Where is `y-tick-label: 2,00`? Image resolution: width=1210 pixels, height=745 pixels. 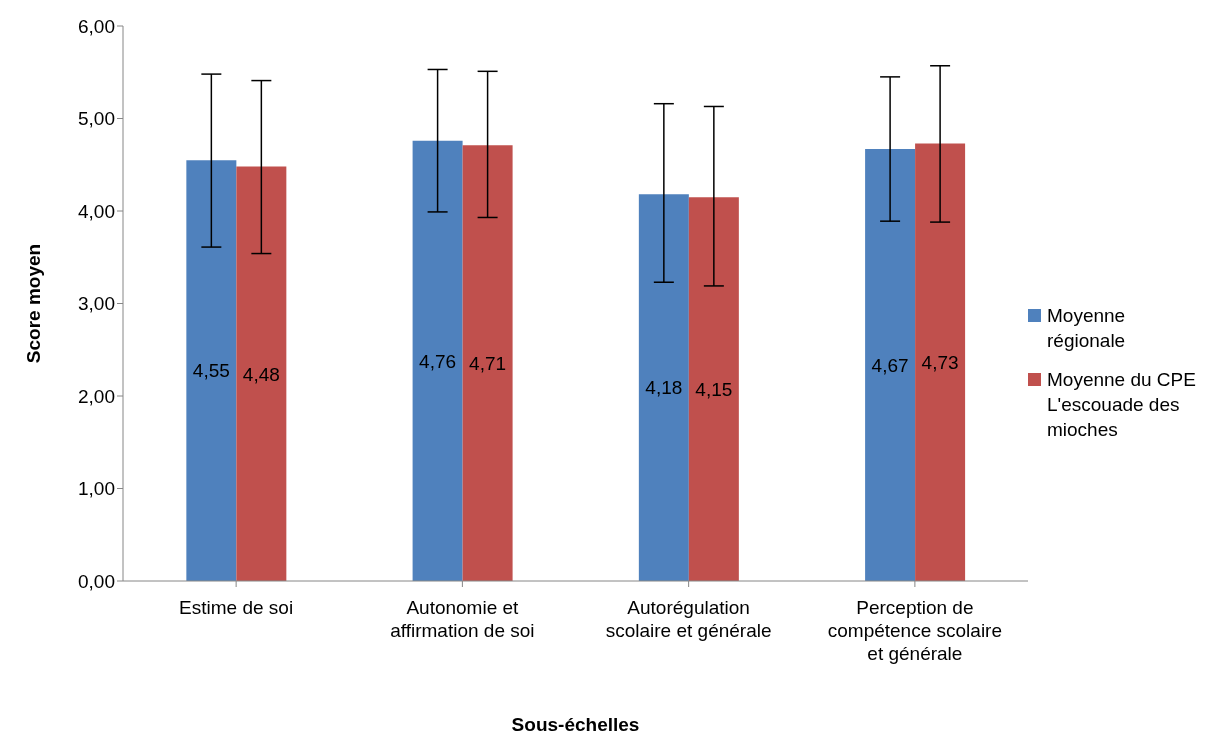 y-tick-label: 2,00 is located at coordinates (96, 396).